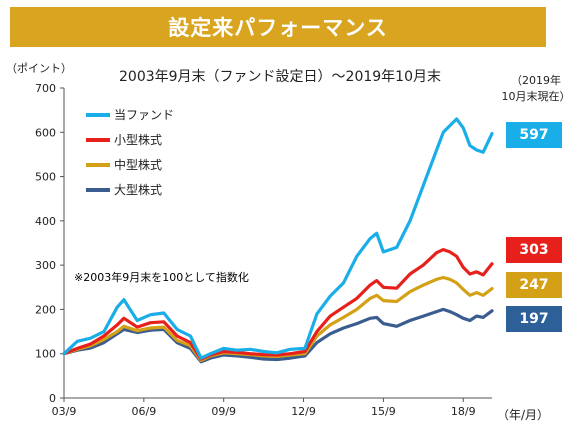  I want to click on end-value-badge-small-cap: 303, so click(534, 250).